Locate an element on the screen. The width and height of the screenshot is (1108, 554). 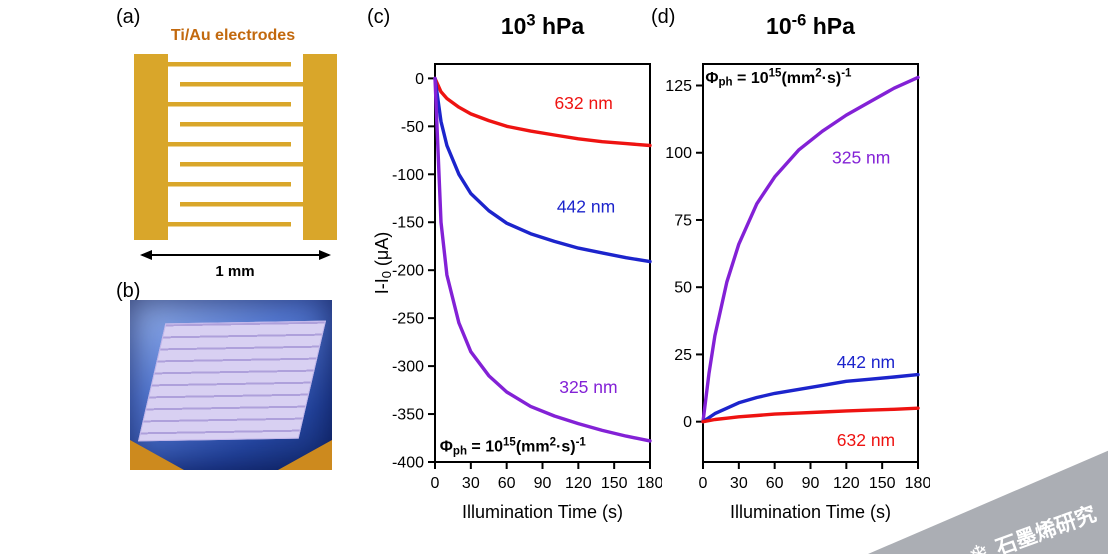
y-tick-label: 75 is located at coordinates (683, 220).